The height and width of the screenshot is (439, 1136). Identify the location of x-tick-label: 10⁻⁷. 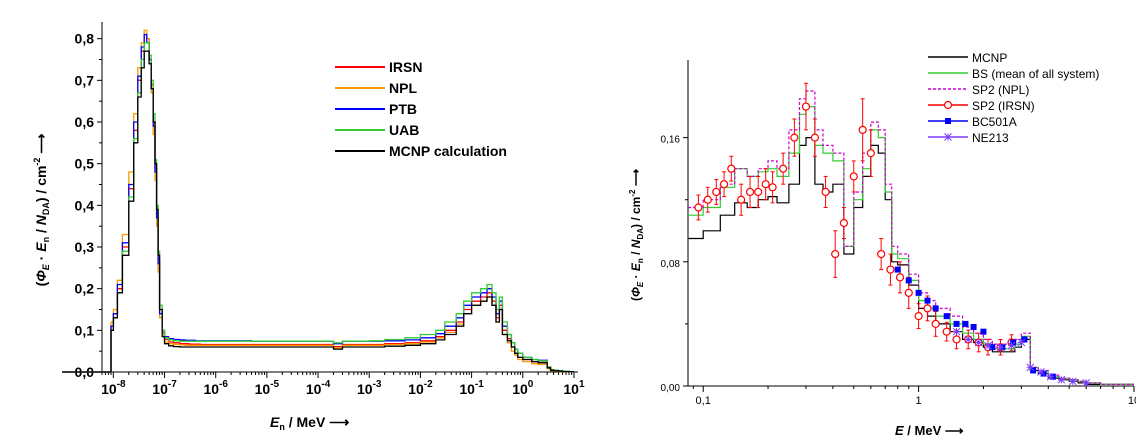
(164, 388).